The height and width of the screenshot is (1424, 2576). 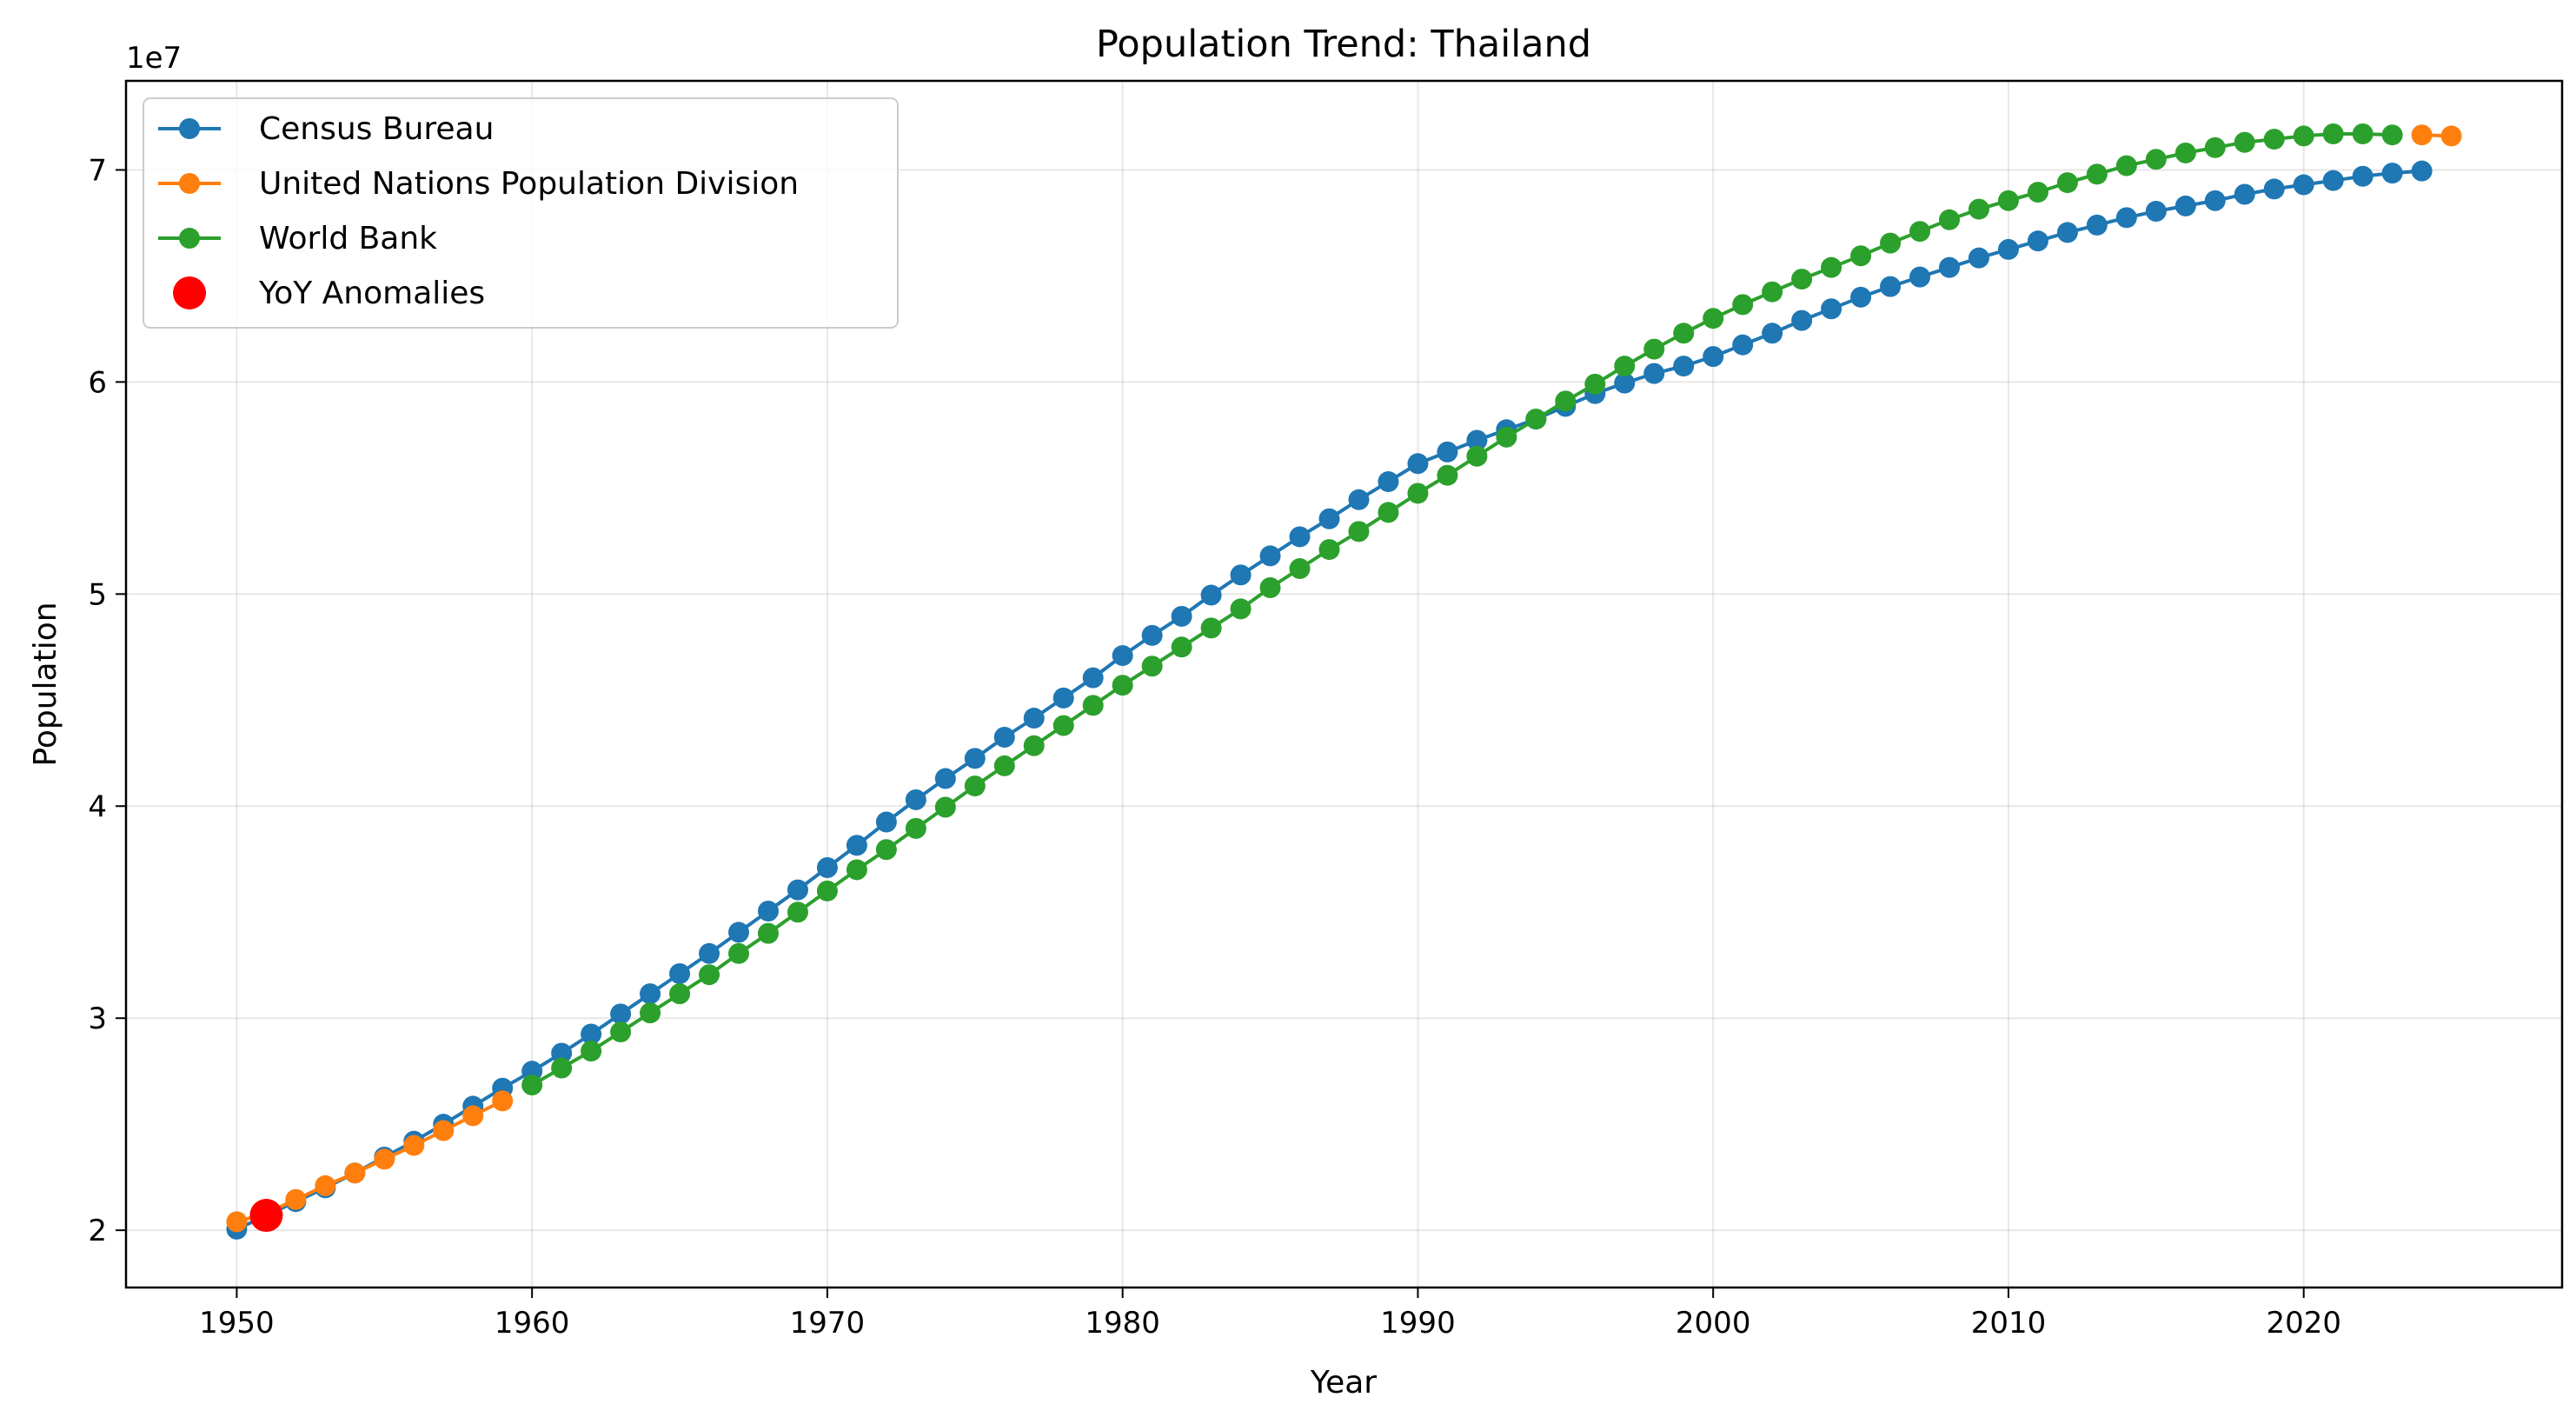 I want to click on anomaly-point, so click(x=266, y=1216).